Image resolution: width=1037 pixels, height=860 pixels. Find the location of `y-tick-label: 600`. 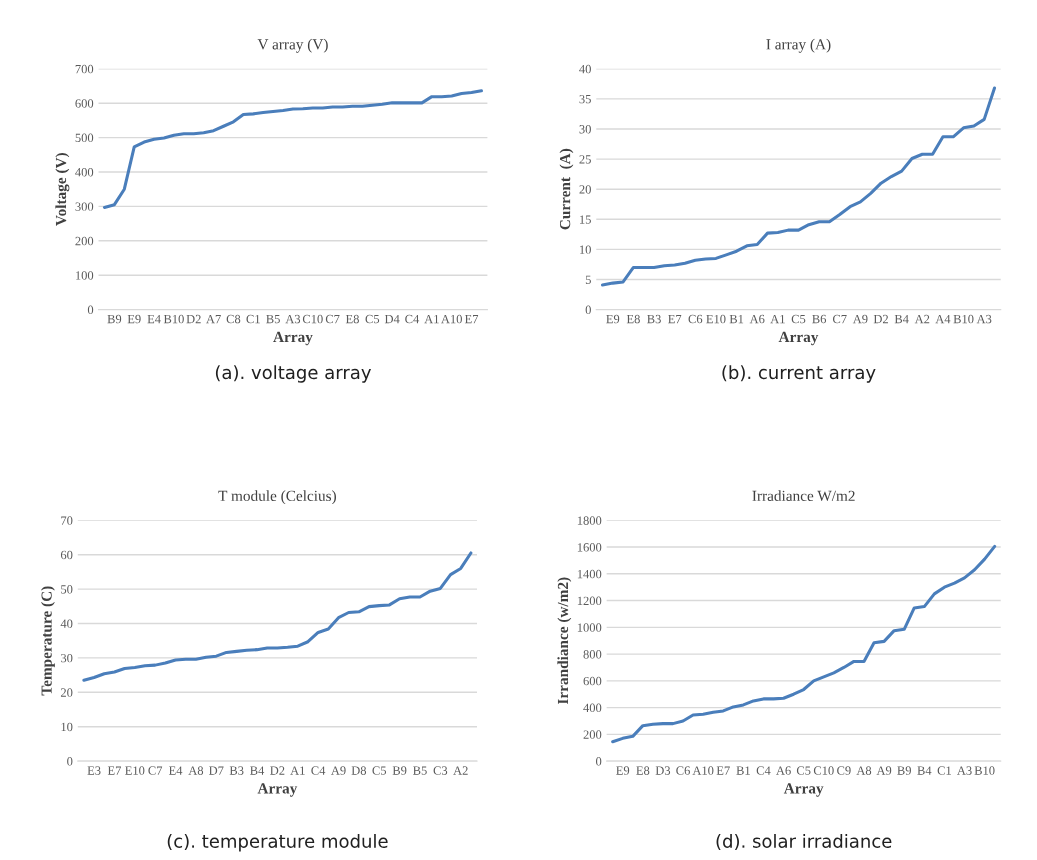

y-tick-label: 600 is located at coordinates (592, 681).